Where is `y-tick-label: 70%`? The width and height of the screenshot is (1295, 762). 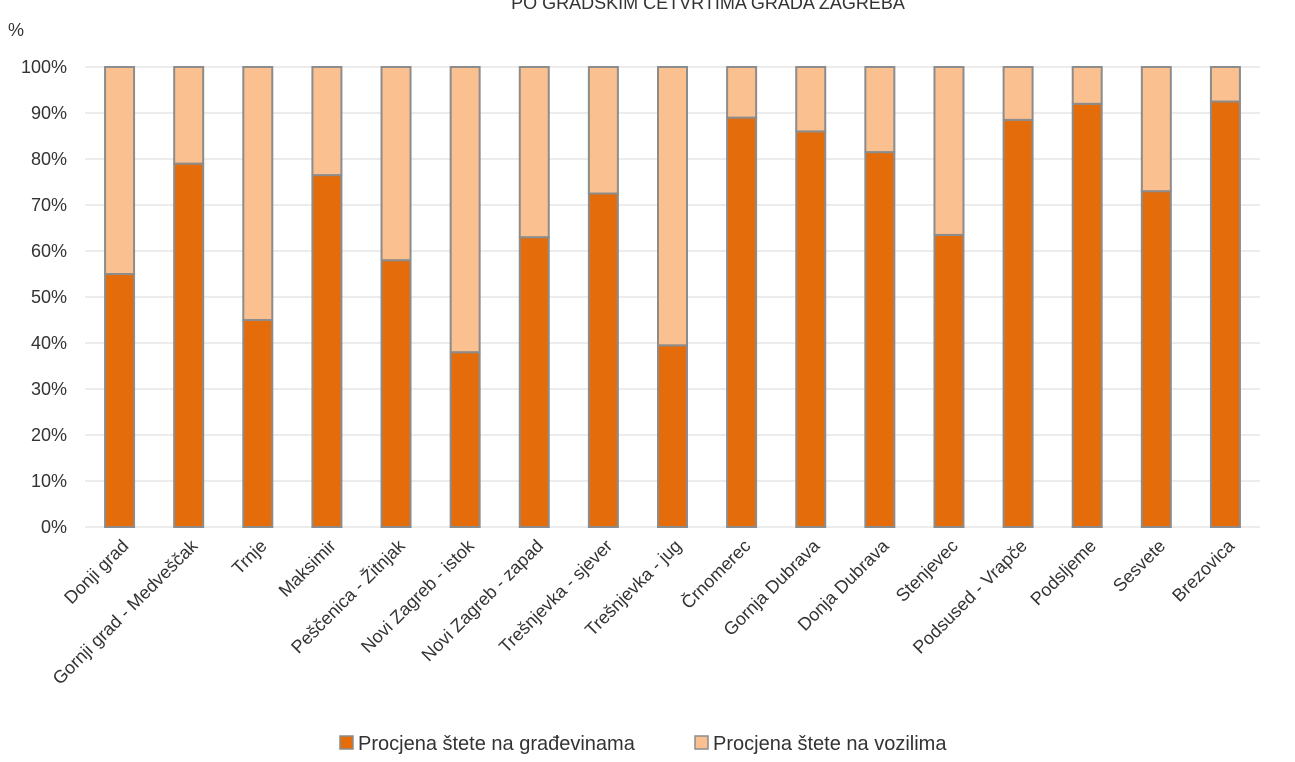
y-tick-label: 70% is located at coordinates (49, 205).